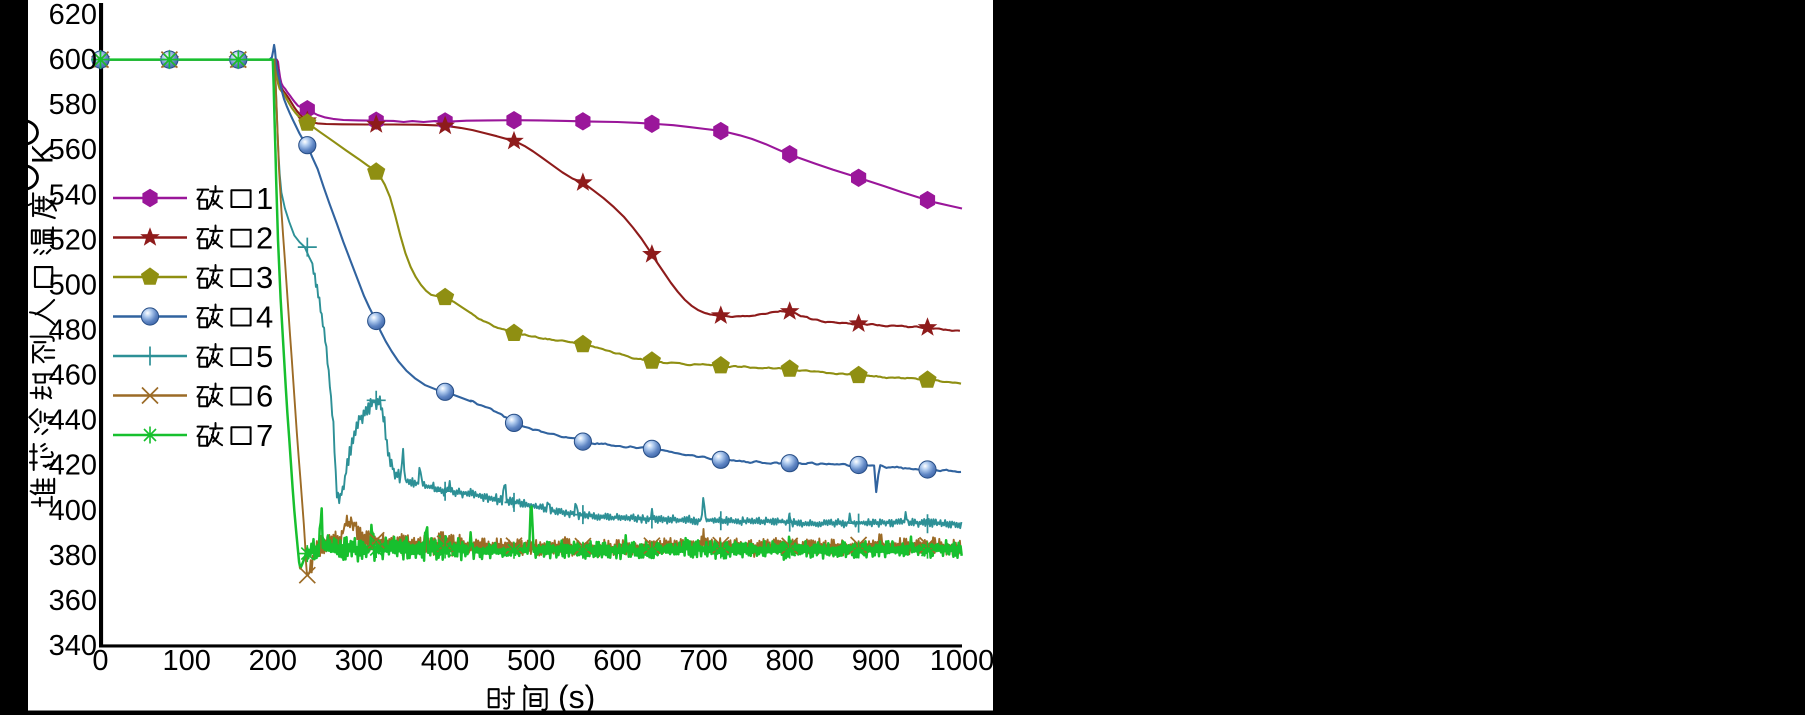 Image resolution: width=1805 pixels, height=720 pixels. I want to click on svg-text: 2, so click(264, 238).